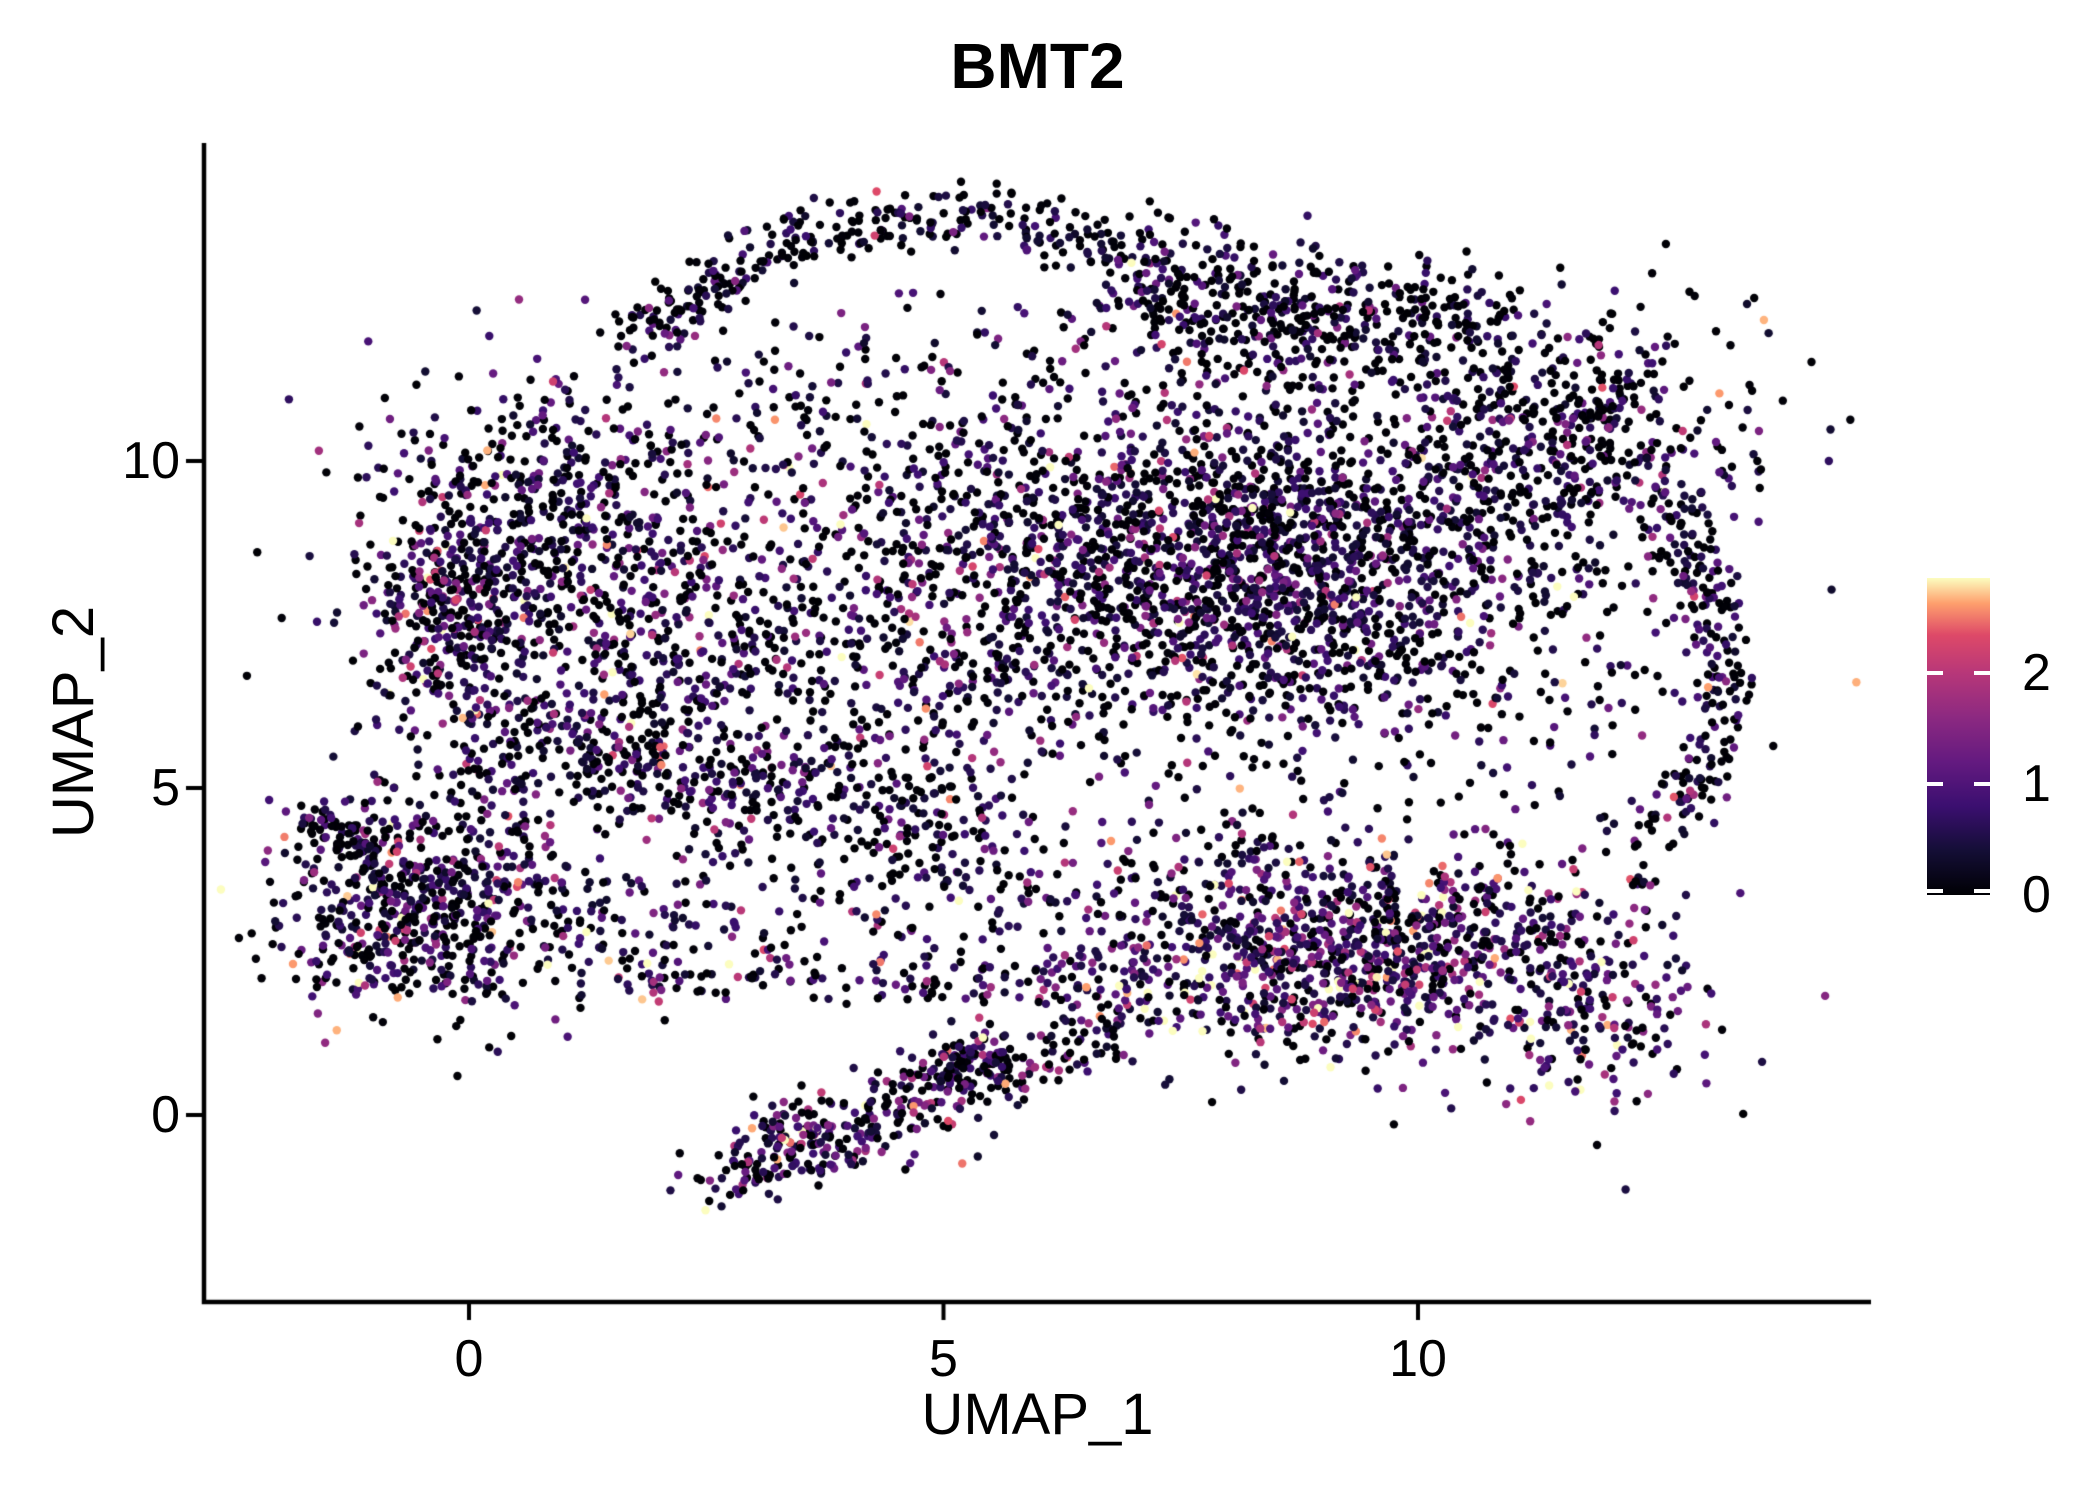 Image resolution: width=2100 pixels, height=1500 pixels. I want to click on x-axis-label: UMAP_1, so click(1037, 1414).